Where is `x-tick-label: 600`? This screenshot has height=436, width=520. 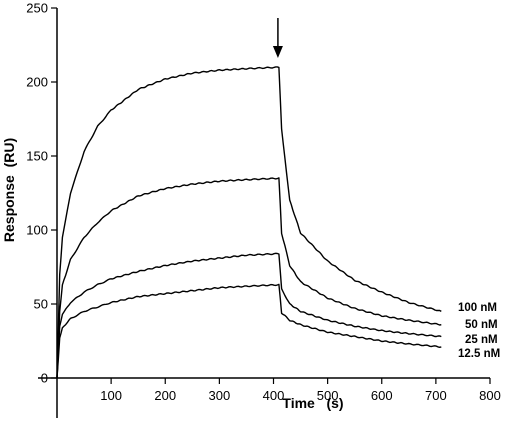 x-tick-label: 600 is located at coordinates (382, 395).